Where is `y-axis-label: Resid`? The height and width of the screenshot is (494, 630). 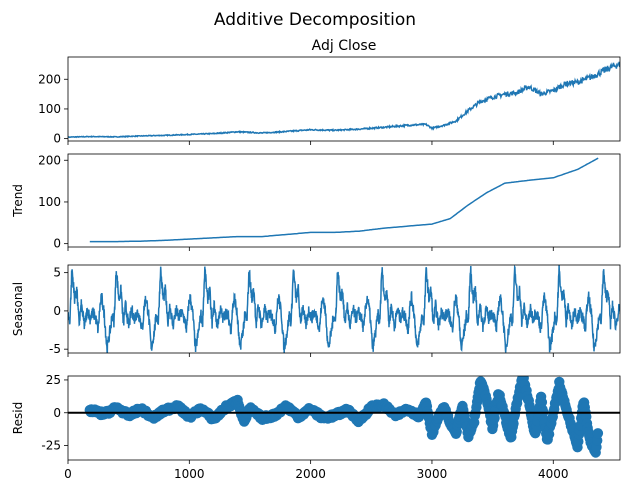
y-axis-label: Resid is located at coordinates (18, 418).